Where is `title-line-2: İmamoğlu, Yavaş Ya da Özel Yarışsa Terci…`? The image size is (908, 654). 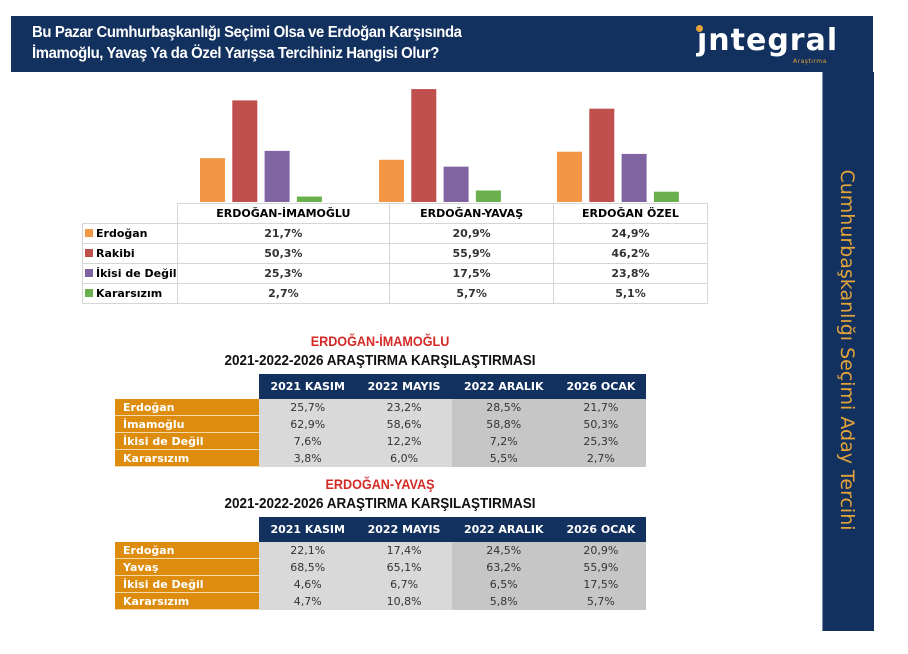 title-line-2: İmamoğlu, Yavaş Ya da Özel Yarışsa Terci… is located at coordinates (236, 53).